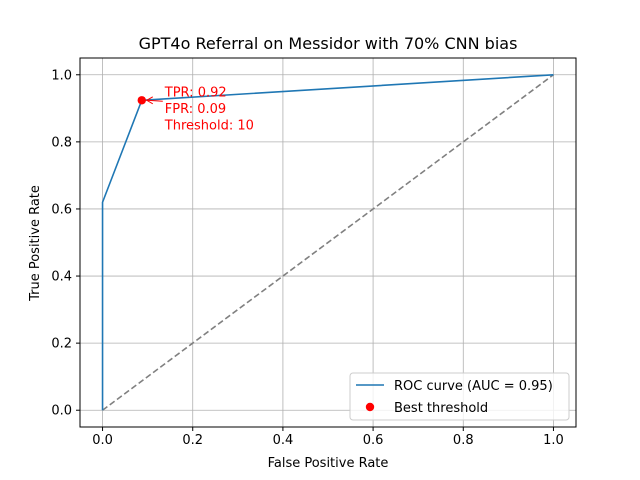 This screenshot has width=640, height=480. Describe the element at coordinates (195, 109) in the screenshot. I see `annotation-text-line: FPR: 0.09` at that location.